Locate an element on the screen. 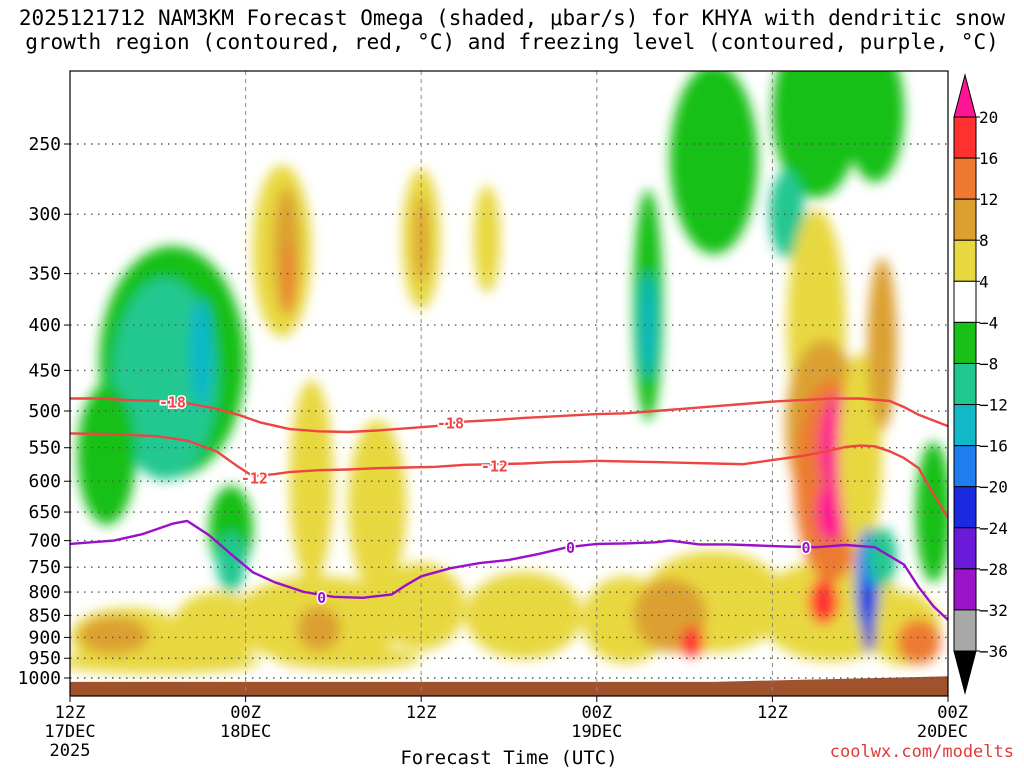  y-tick-label: 350 is located at coordinates (44, 274).